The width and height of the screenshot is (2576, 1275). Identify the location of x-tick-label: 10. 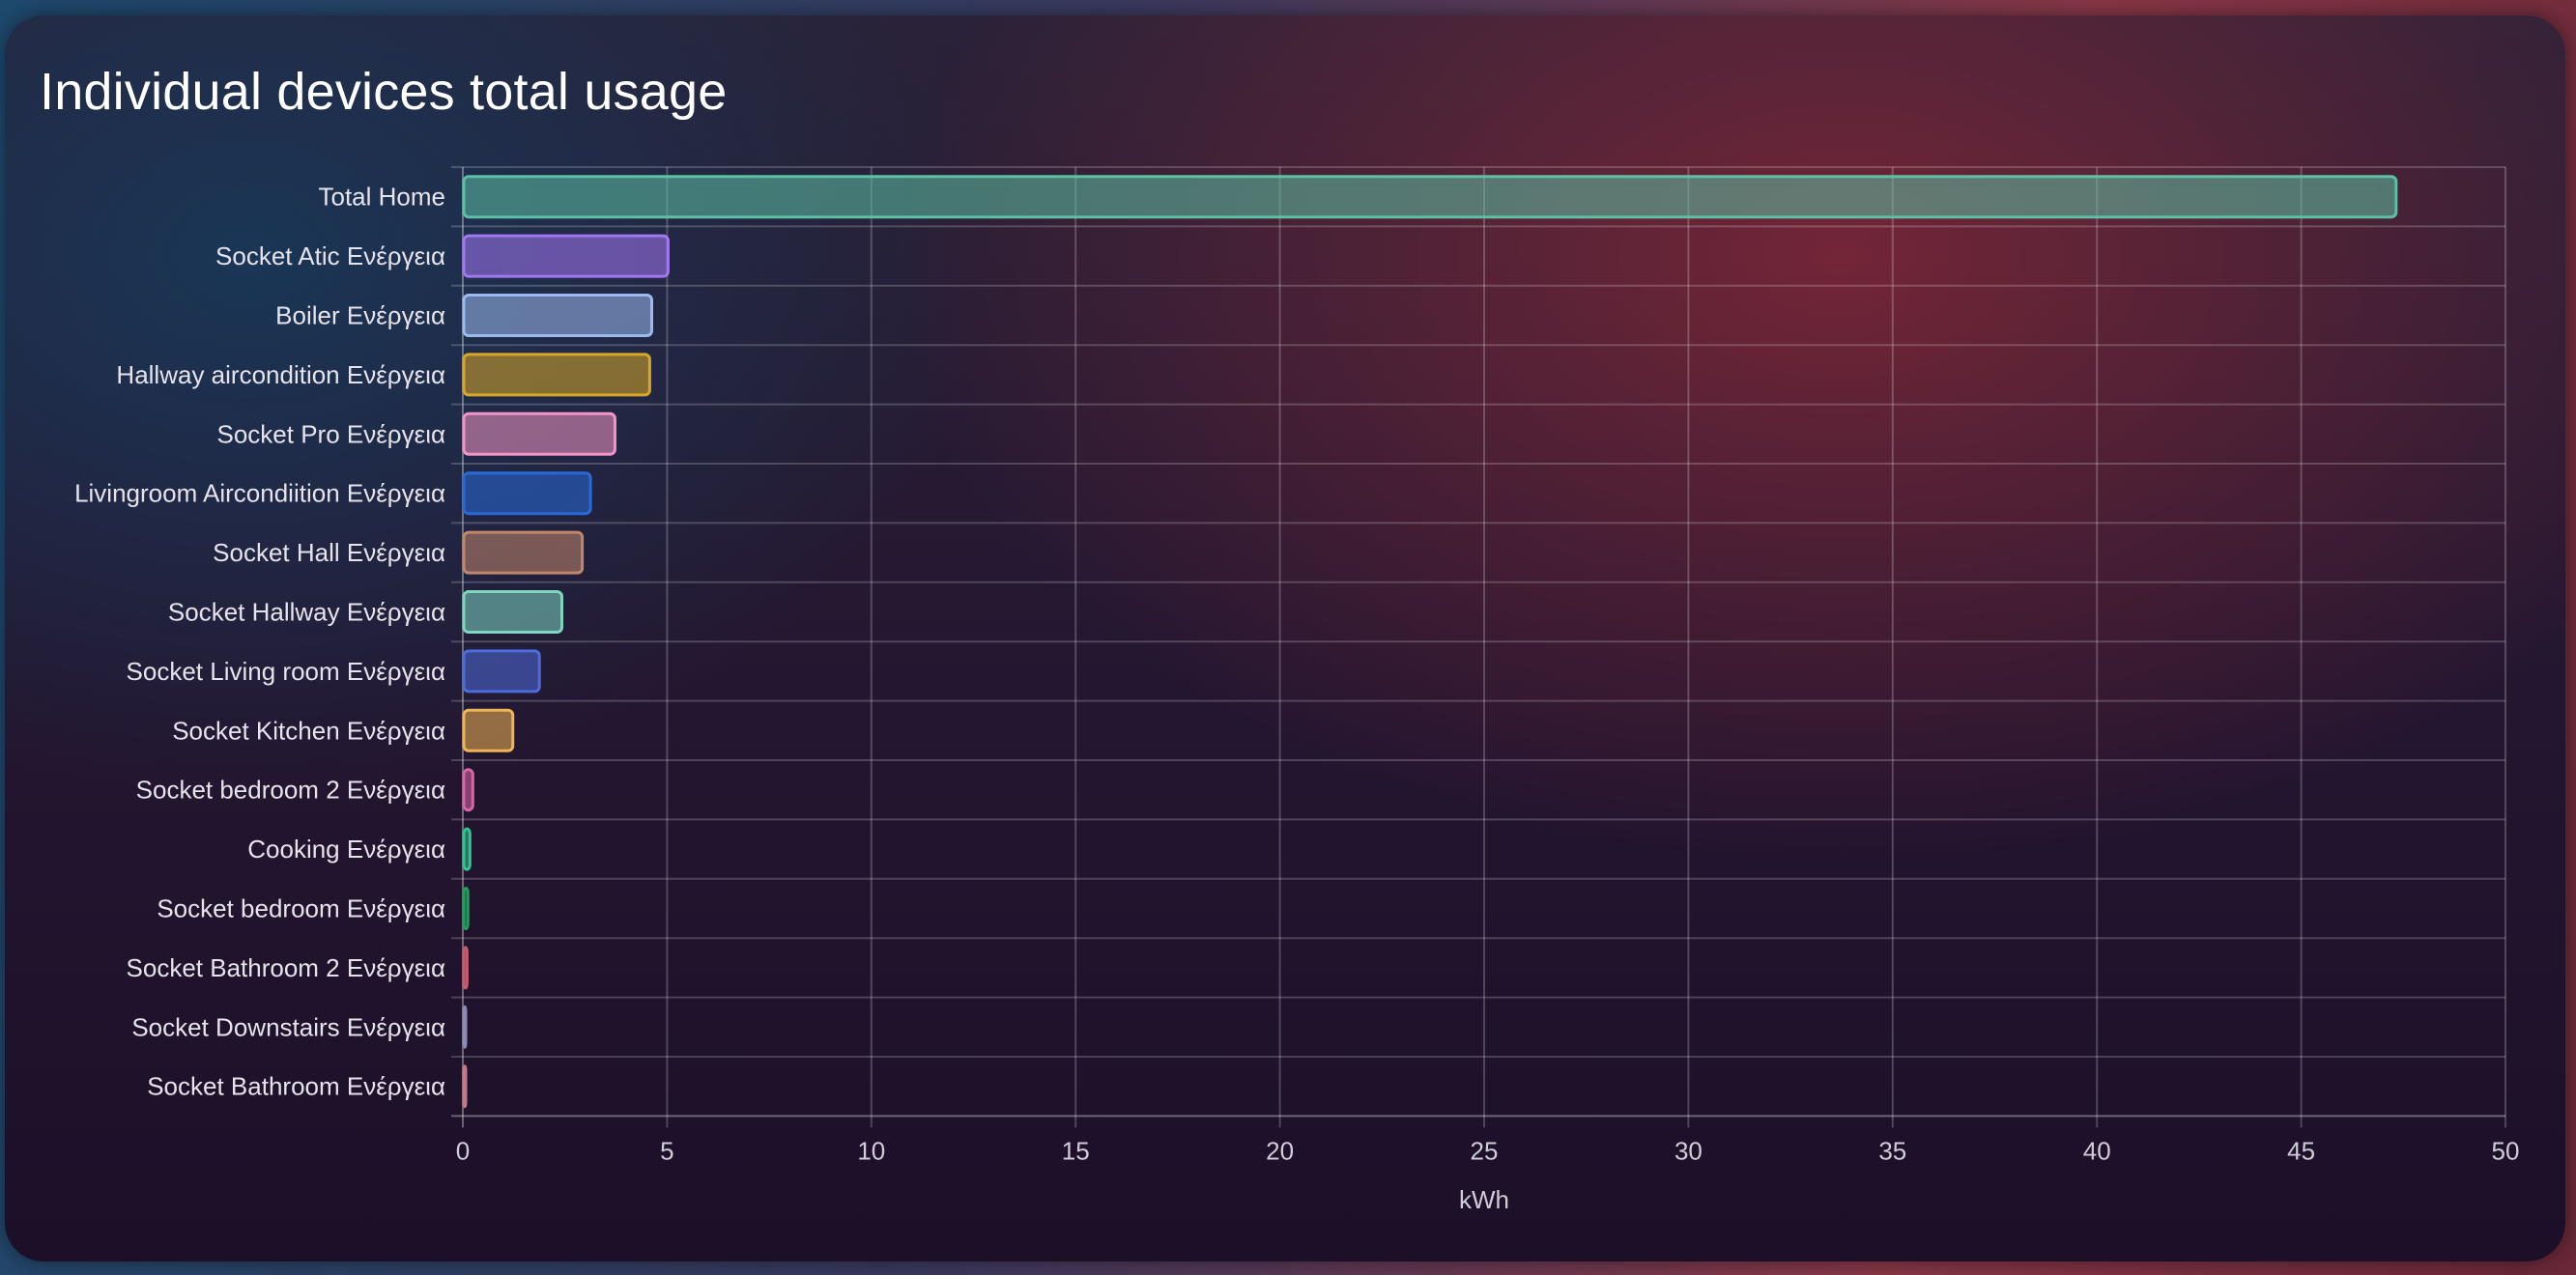
(871, 1151).